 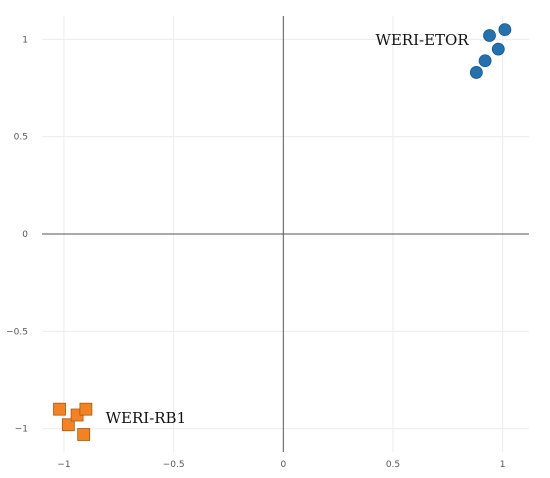 I want to click on cluster-annotation: WERI-RB1, so click(x=146, y=418).